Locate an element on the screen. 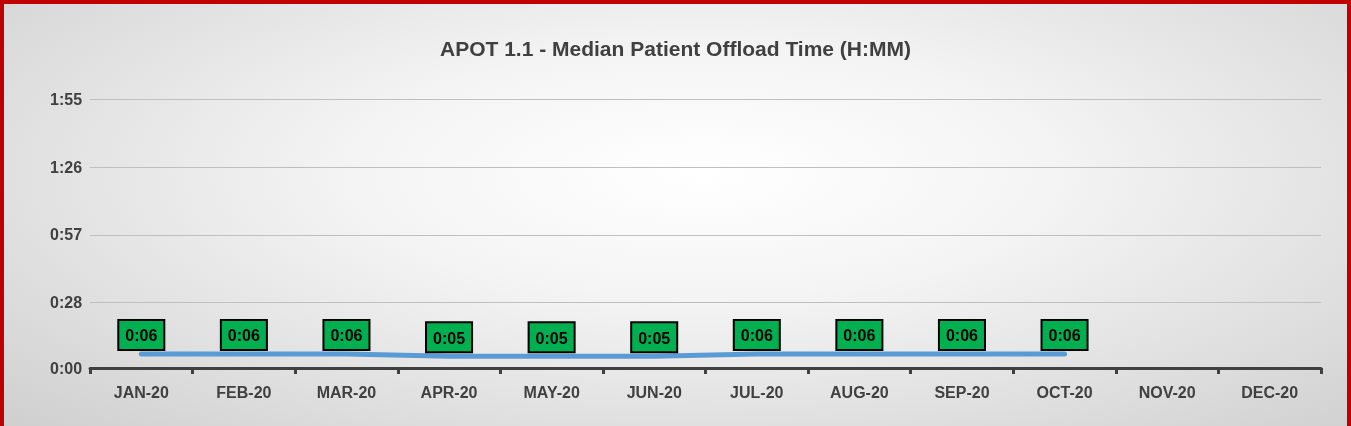  x-tick-label: NOV-20 is located at coordinates (1167, 392).